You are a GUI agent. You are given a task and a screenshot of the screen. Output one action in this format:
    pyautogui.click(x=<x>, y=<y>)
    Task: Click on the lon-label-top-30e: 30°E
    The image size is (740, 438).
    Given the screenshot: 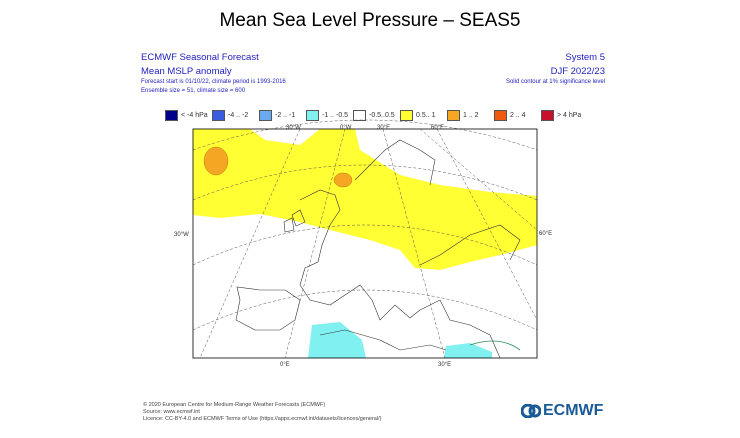 What is the action you would take?
    pyautogui.click(x=384, y=128)
    